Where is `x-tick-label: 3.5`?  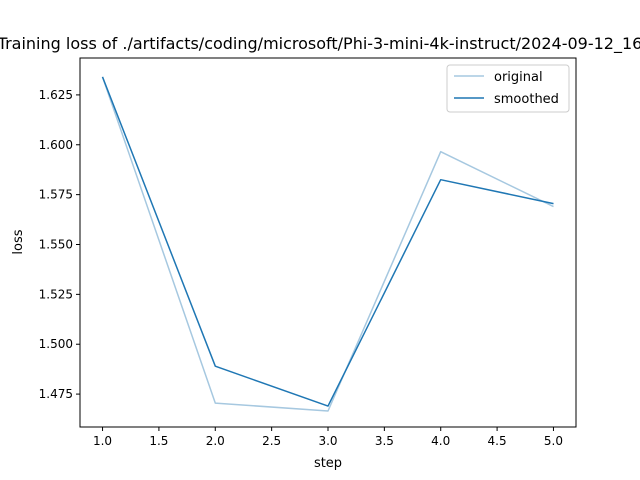
x-tick-label: 3.5 is located at coordinates (384, 441).